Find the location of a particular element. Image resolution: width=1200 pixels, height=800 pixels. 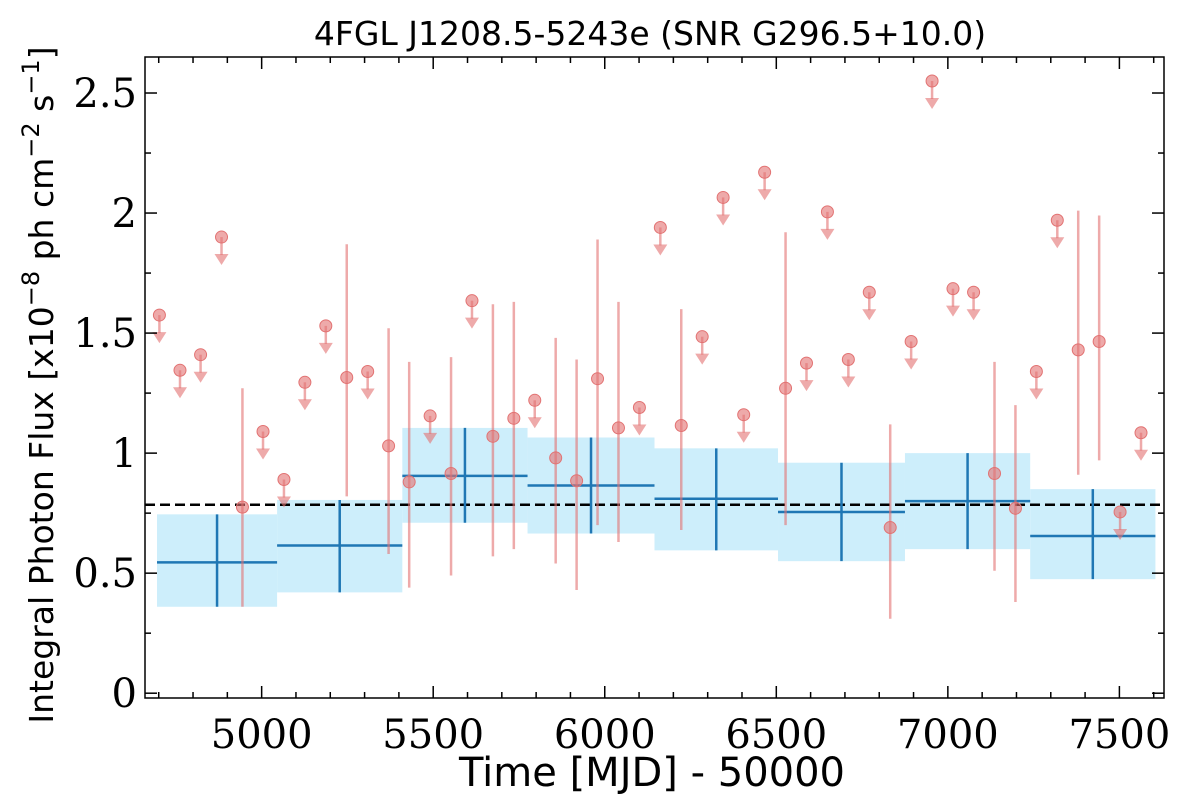

y-axis-label-exp1: −8 is located at coordinates (31, 288).